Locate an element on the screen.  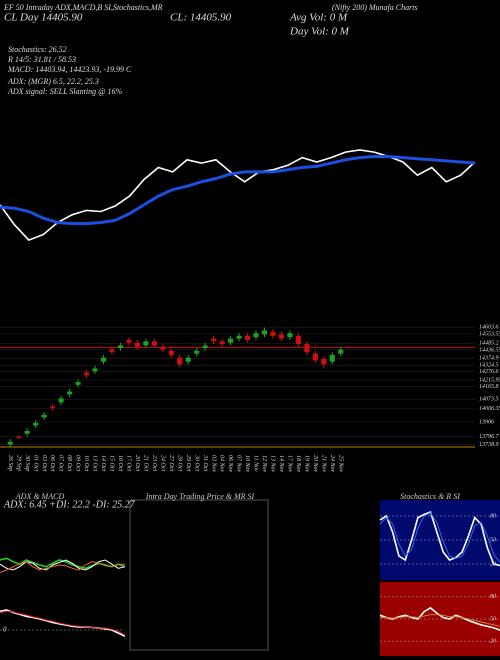
x-tick-label: 26 Sep is located at coordinates (10, 463).